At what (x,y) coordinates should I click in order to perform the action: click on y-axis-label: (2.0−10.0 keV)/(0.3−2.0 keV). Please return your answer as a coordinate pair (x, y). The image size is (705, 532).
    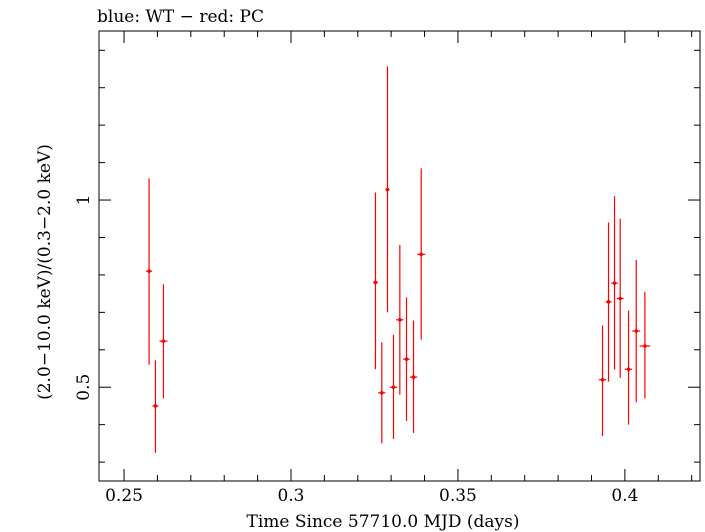
    Looking at the image, I should click on (45, 272).